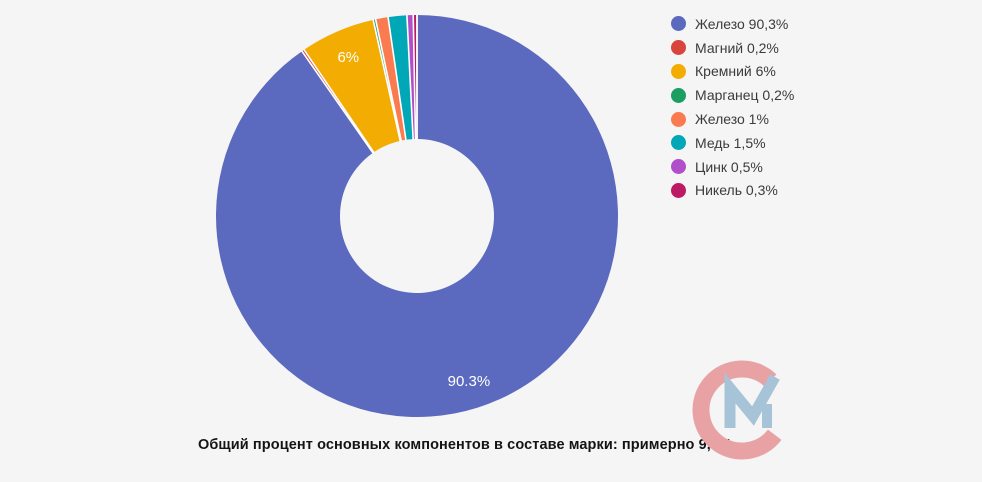 The image size is (982, 482). I want to click on legend-label: Железо 90,3%, so click(742, 23).